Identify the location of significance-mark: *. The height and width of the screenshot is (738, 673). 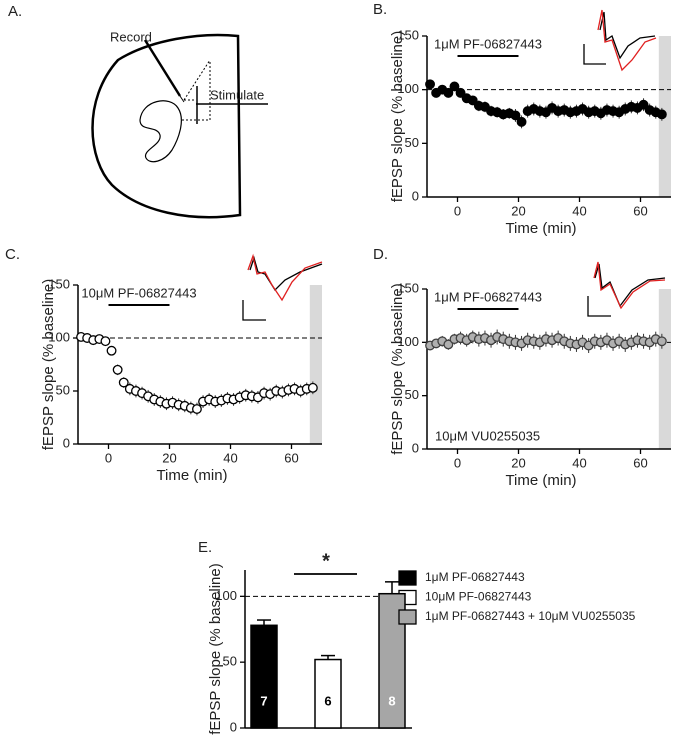
(326, 561).